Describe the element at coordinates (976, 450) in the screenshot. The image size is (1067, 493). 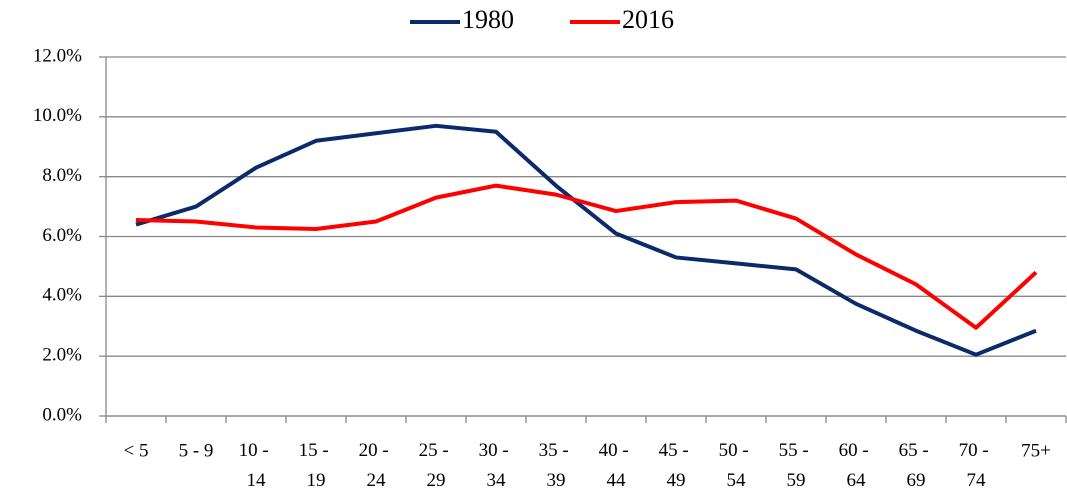
I see `x-tick-label-line: 70 -` at that location.